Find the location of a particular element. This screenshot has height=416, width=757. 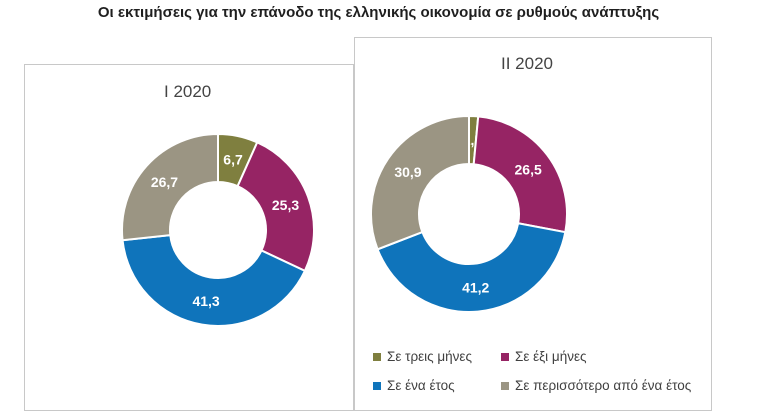

legend-item-more-than-one-year: Σε περισσότερο από ένα έτος is located at coordinates (596, 385).